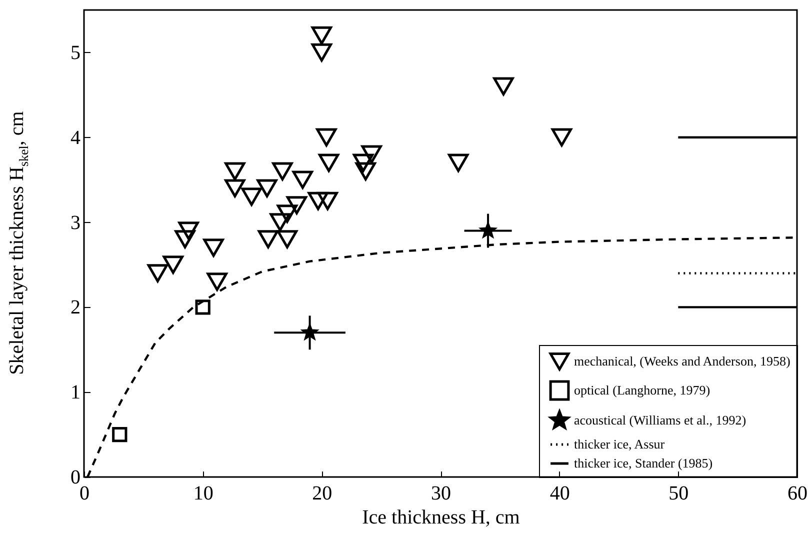 The width and height of the screenshot is (812, 543). What do you see at coordinates (678, 493) in the screenshot?
I see `x-tick-label: 50` at bounding box center [678, 493].